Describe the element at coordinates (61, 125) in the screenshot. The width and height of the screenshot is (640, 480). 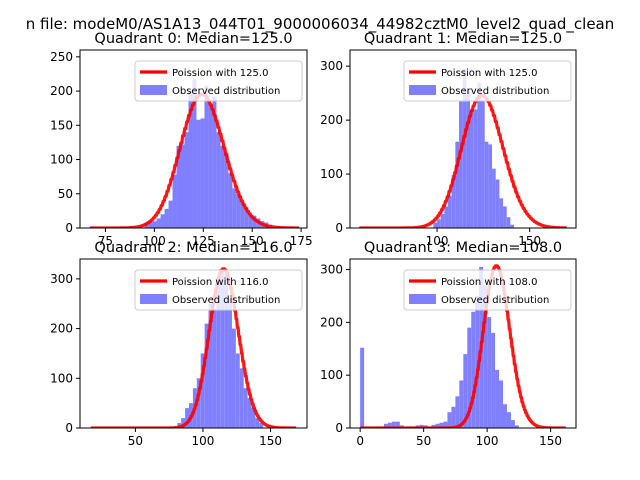
I see `y-tick-label: 150` at that location.